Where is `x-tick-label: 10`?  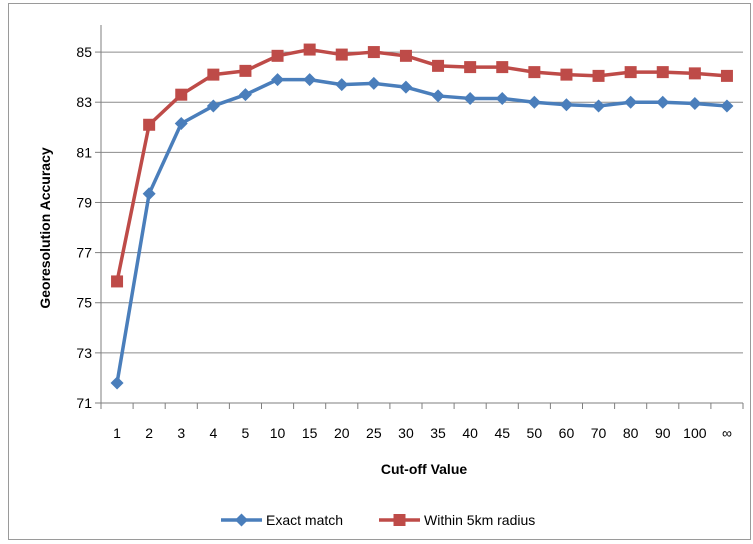
x-tick-label: 10 is located at coordinates (278, 433).